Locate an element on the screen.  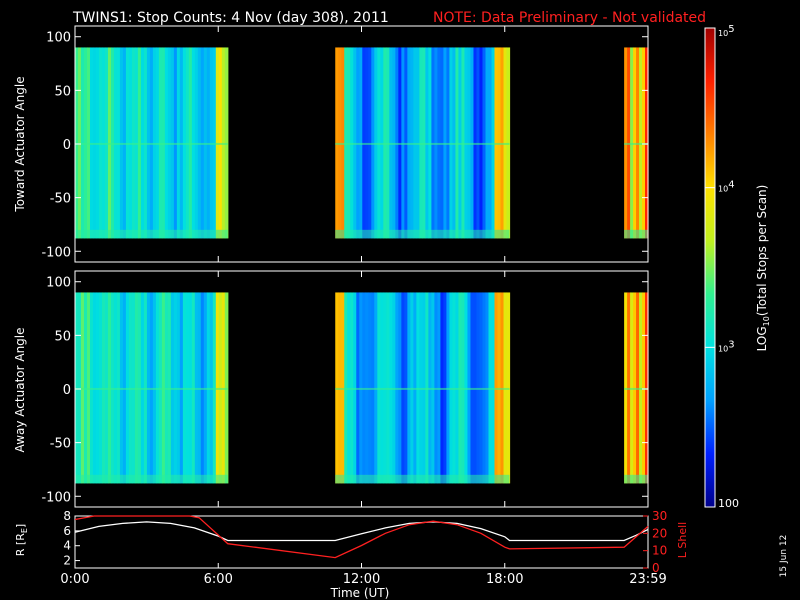
toward-ylabel: Toward Actuator Angle is located at coordinates (20, 144).